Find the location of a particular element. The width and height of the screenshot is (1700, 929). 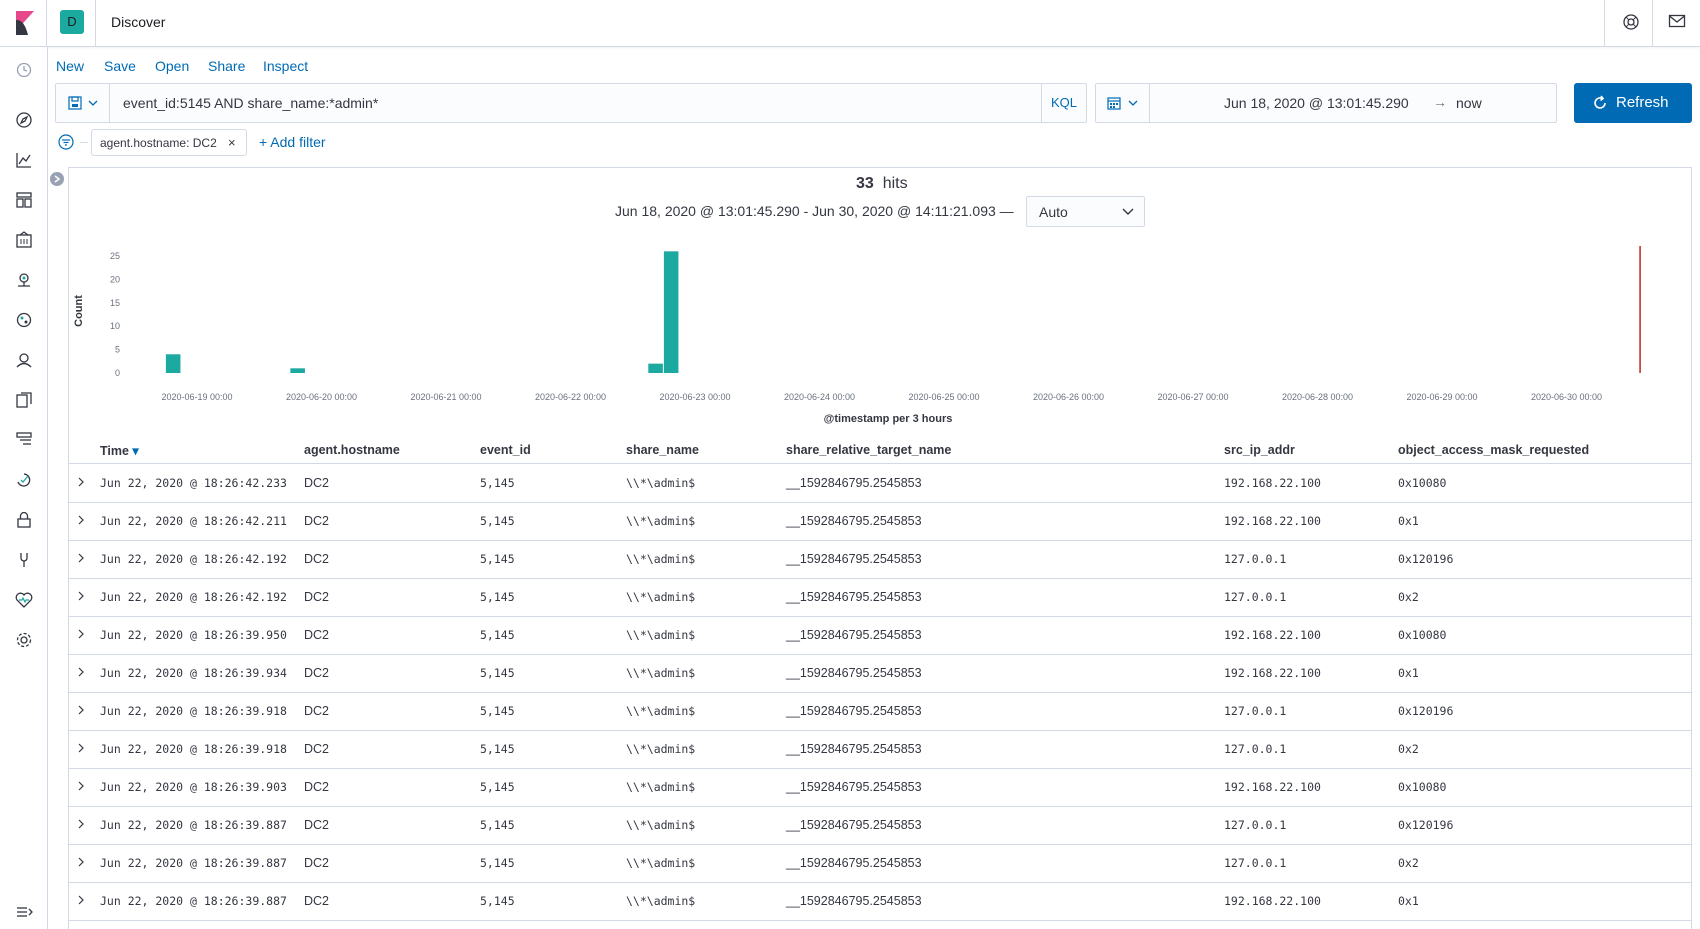

siem-icon is located at coordinates (24, 360).